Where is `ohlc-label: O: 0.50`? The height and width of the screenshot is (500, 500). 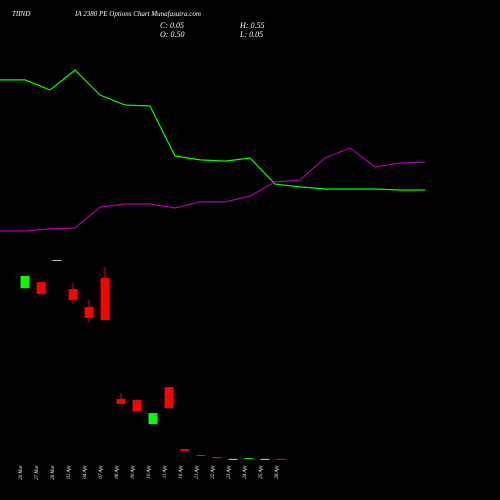
ohlc-label: O: 0.50 is located at coordinates (172, 34).